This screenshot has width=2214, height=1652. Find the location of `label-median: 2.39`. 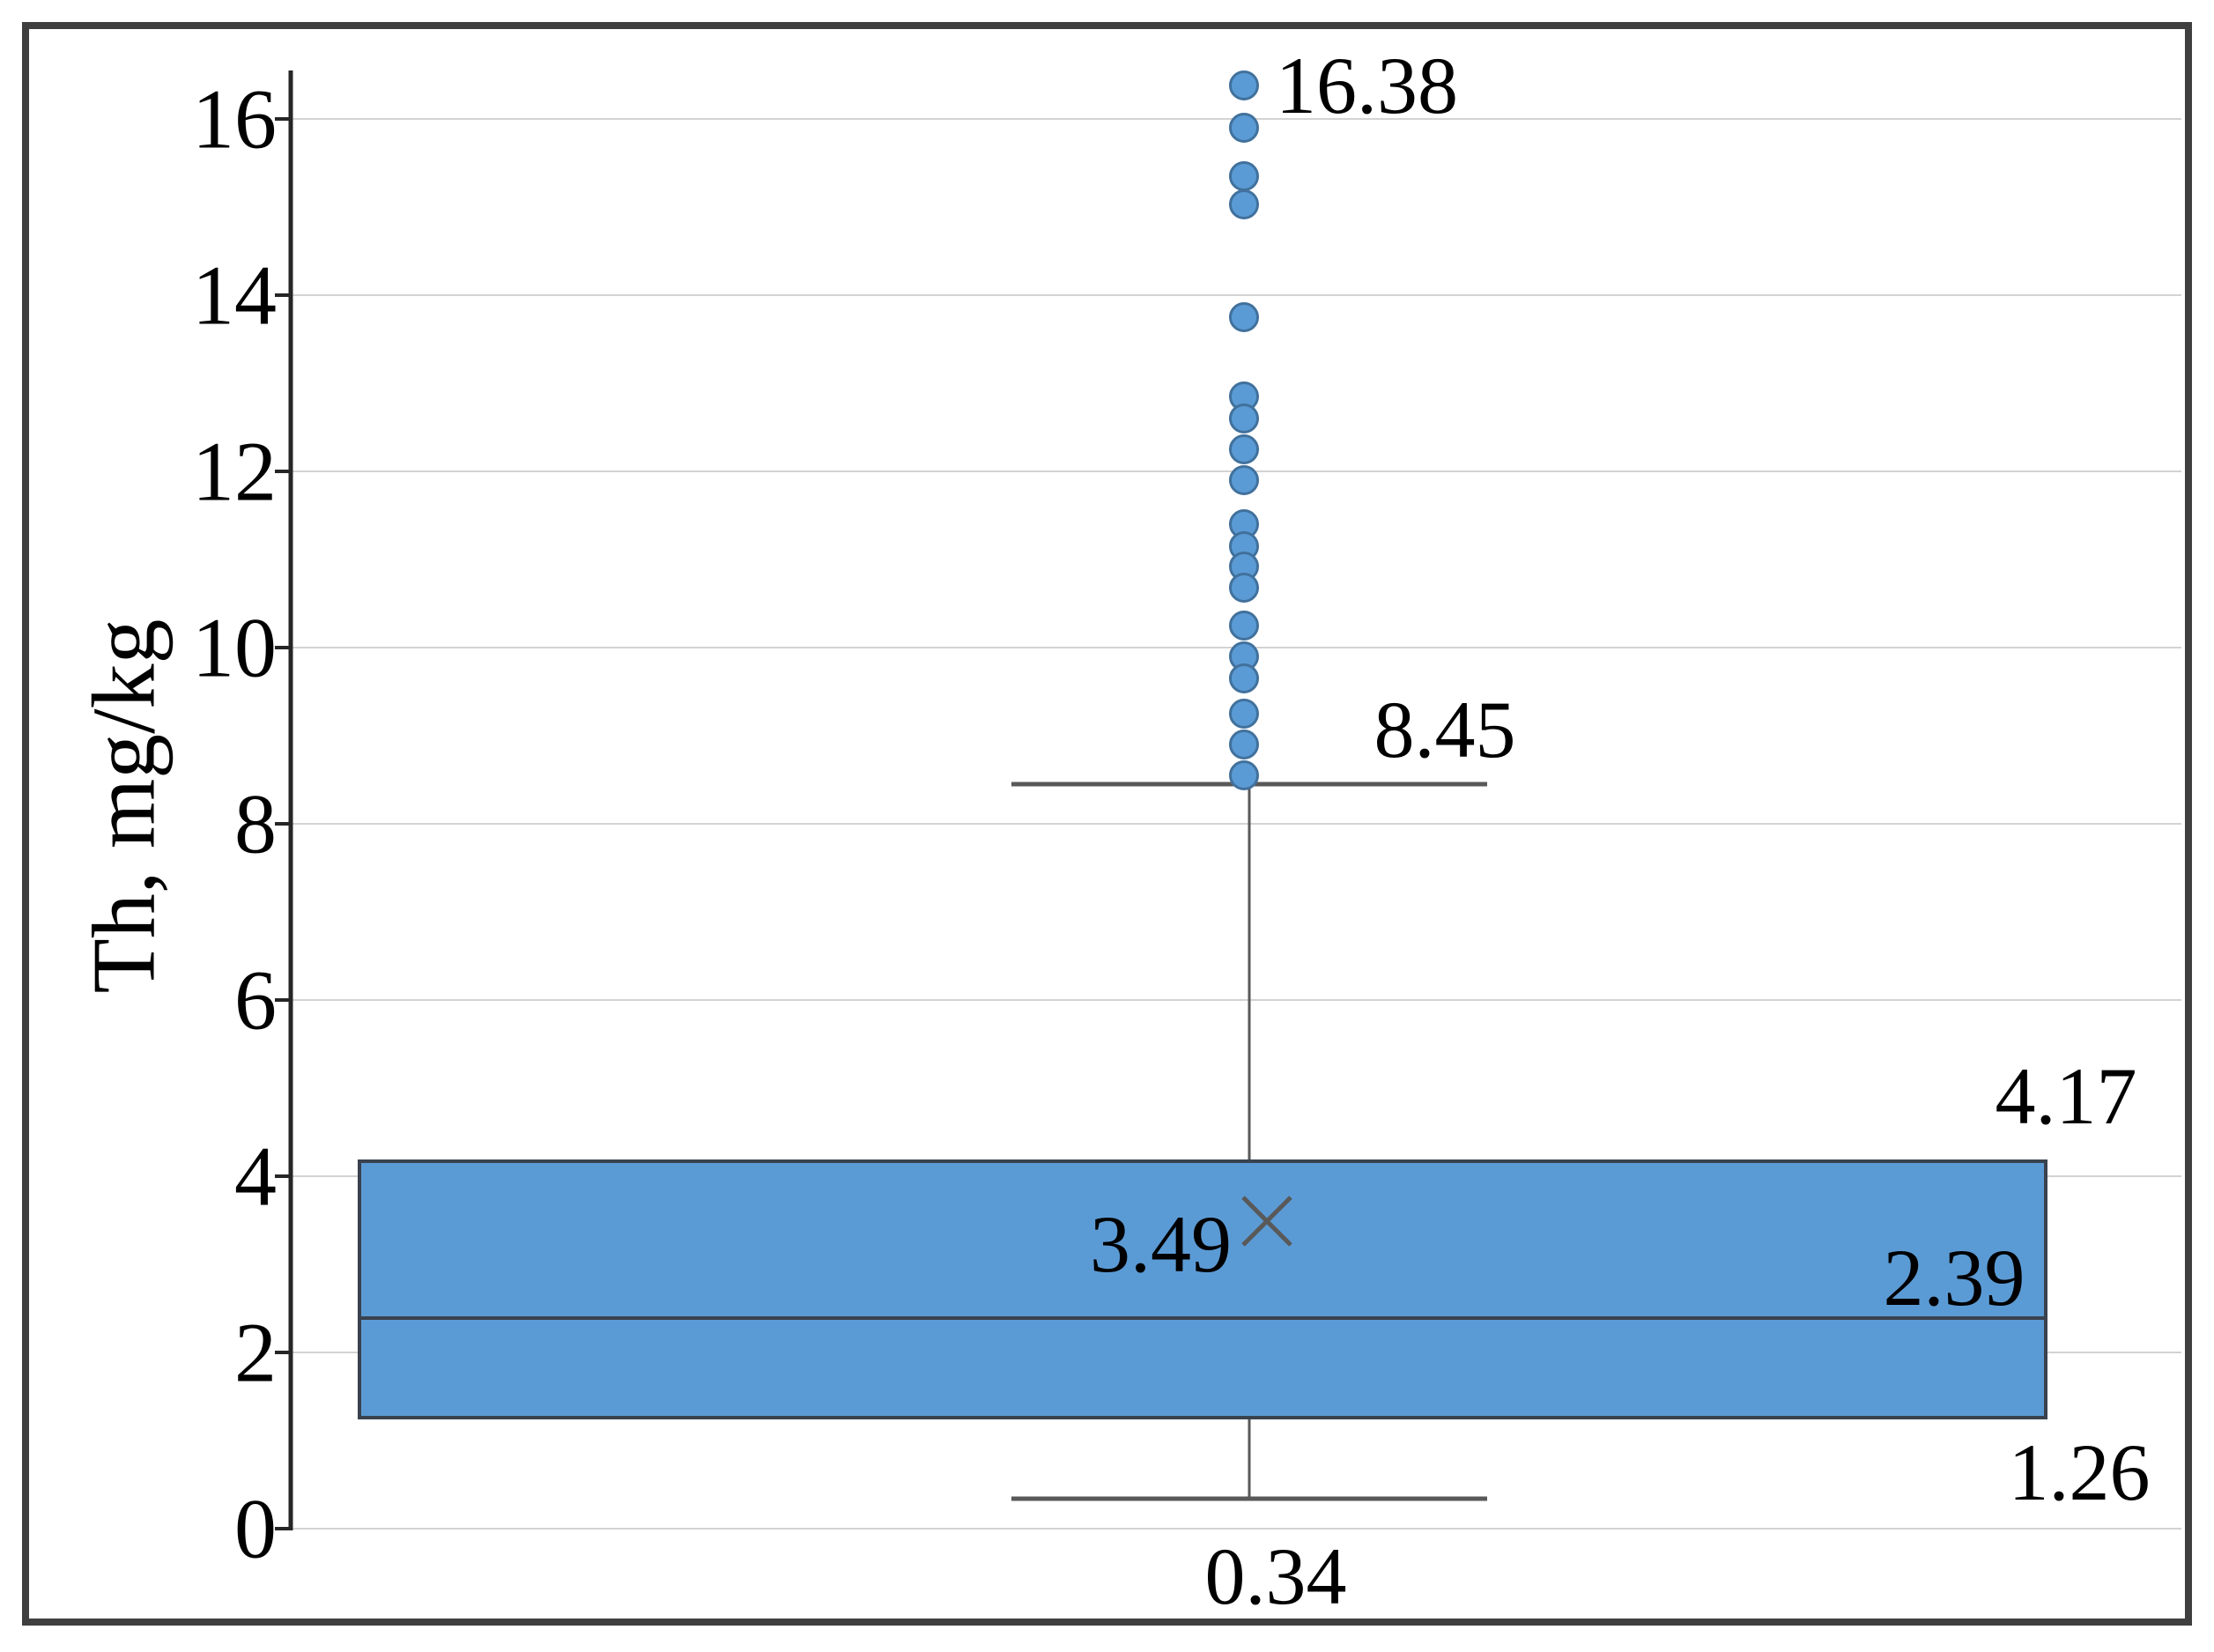

label-median: 2.39 is located at coordinates (1954, 1277).